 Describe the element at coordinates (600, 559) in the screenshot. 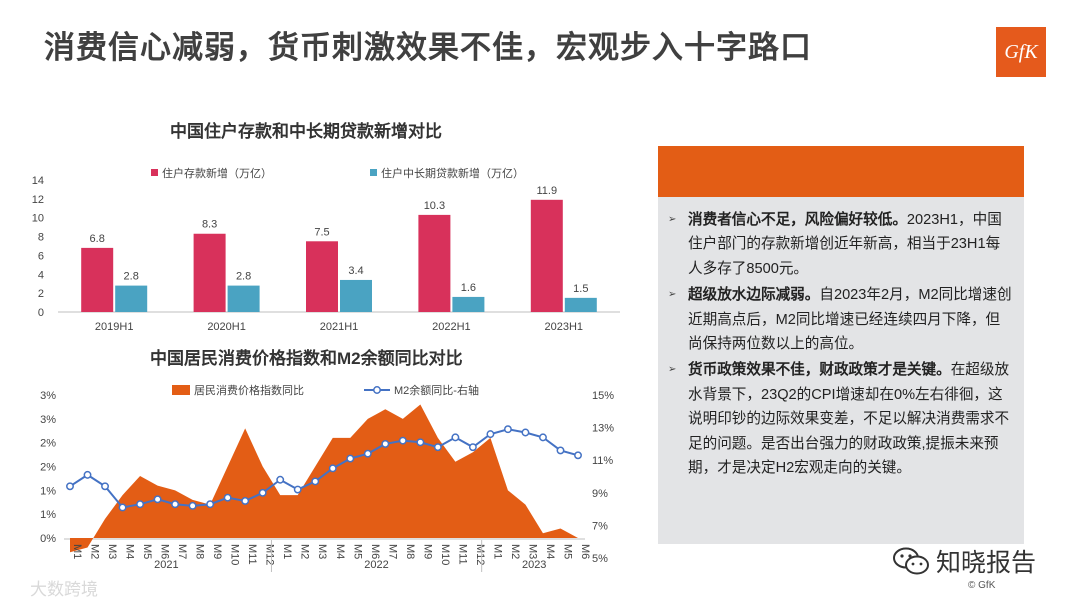

I see `y-right-tick-label: 5%` at that location.